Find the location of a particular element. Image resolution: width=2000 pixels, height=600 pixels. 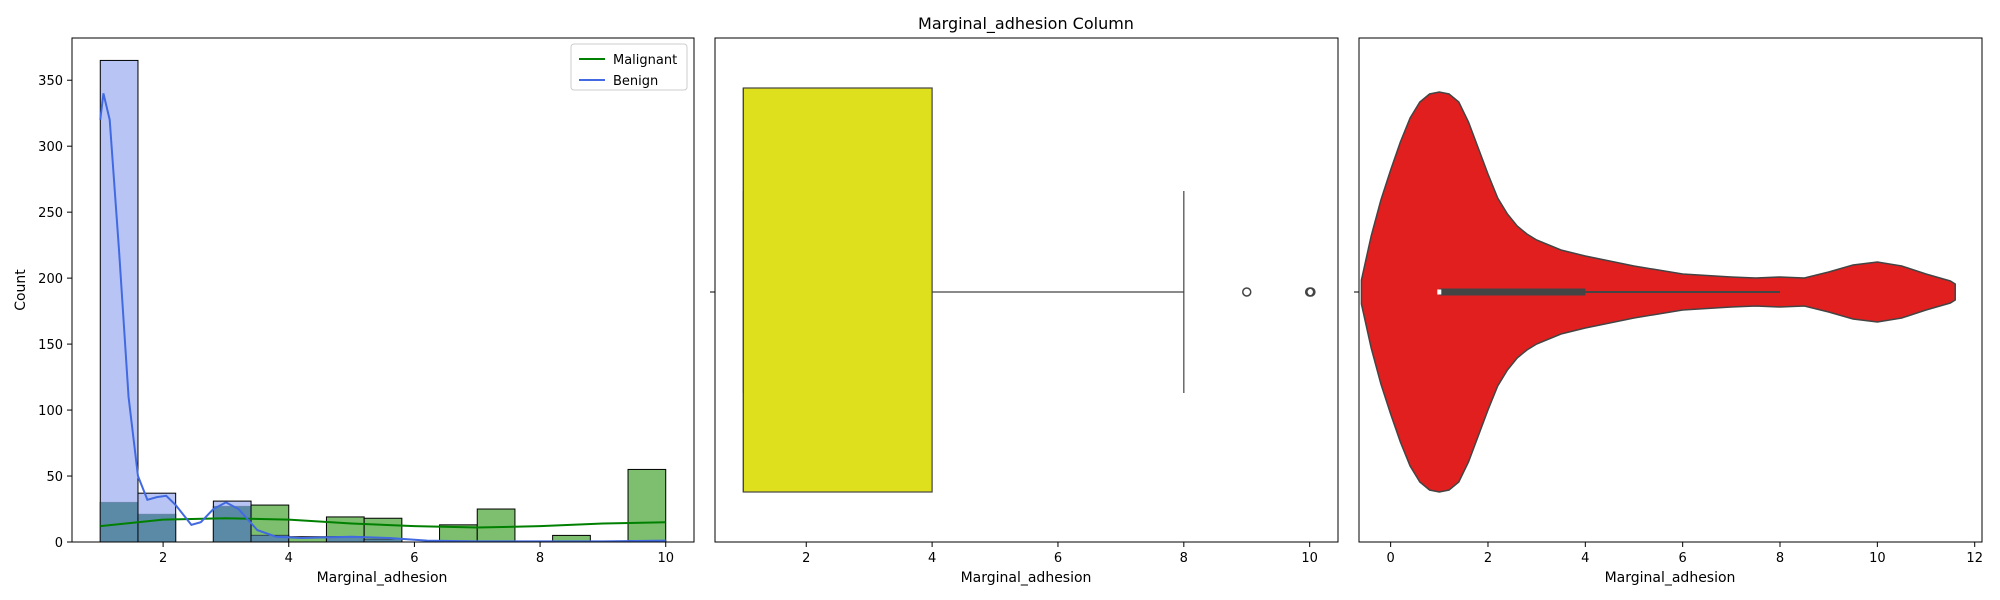

boxplot-x-tick-label: 6 is located at coordinates (1058, 558).